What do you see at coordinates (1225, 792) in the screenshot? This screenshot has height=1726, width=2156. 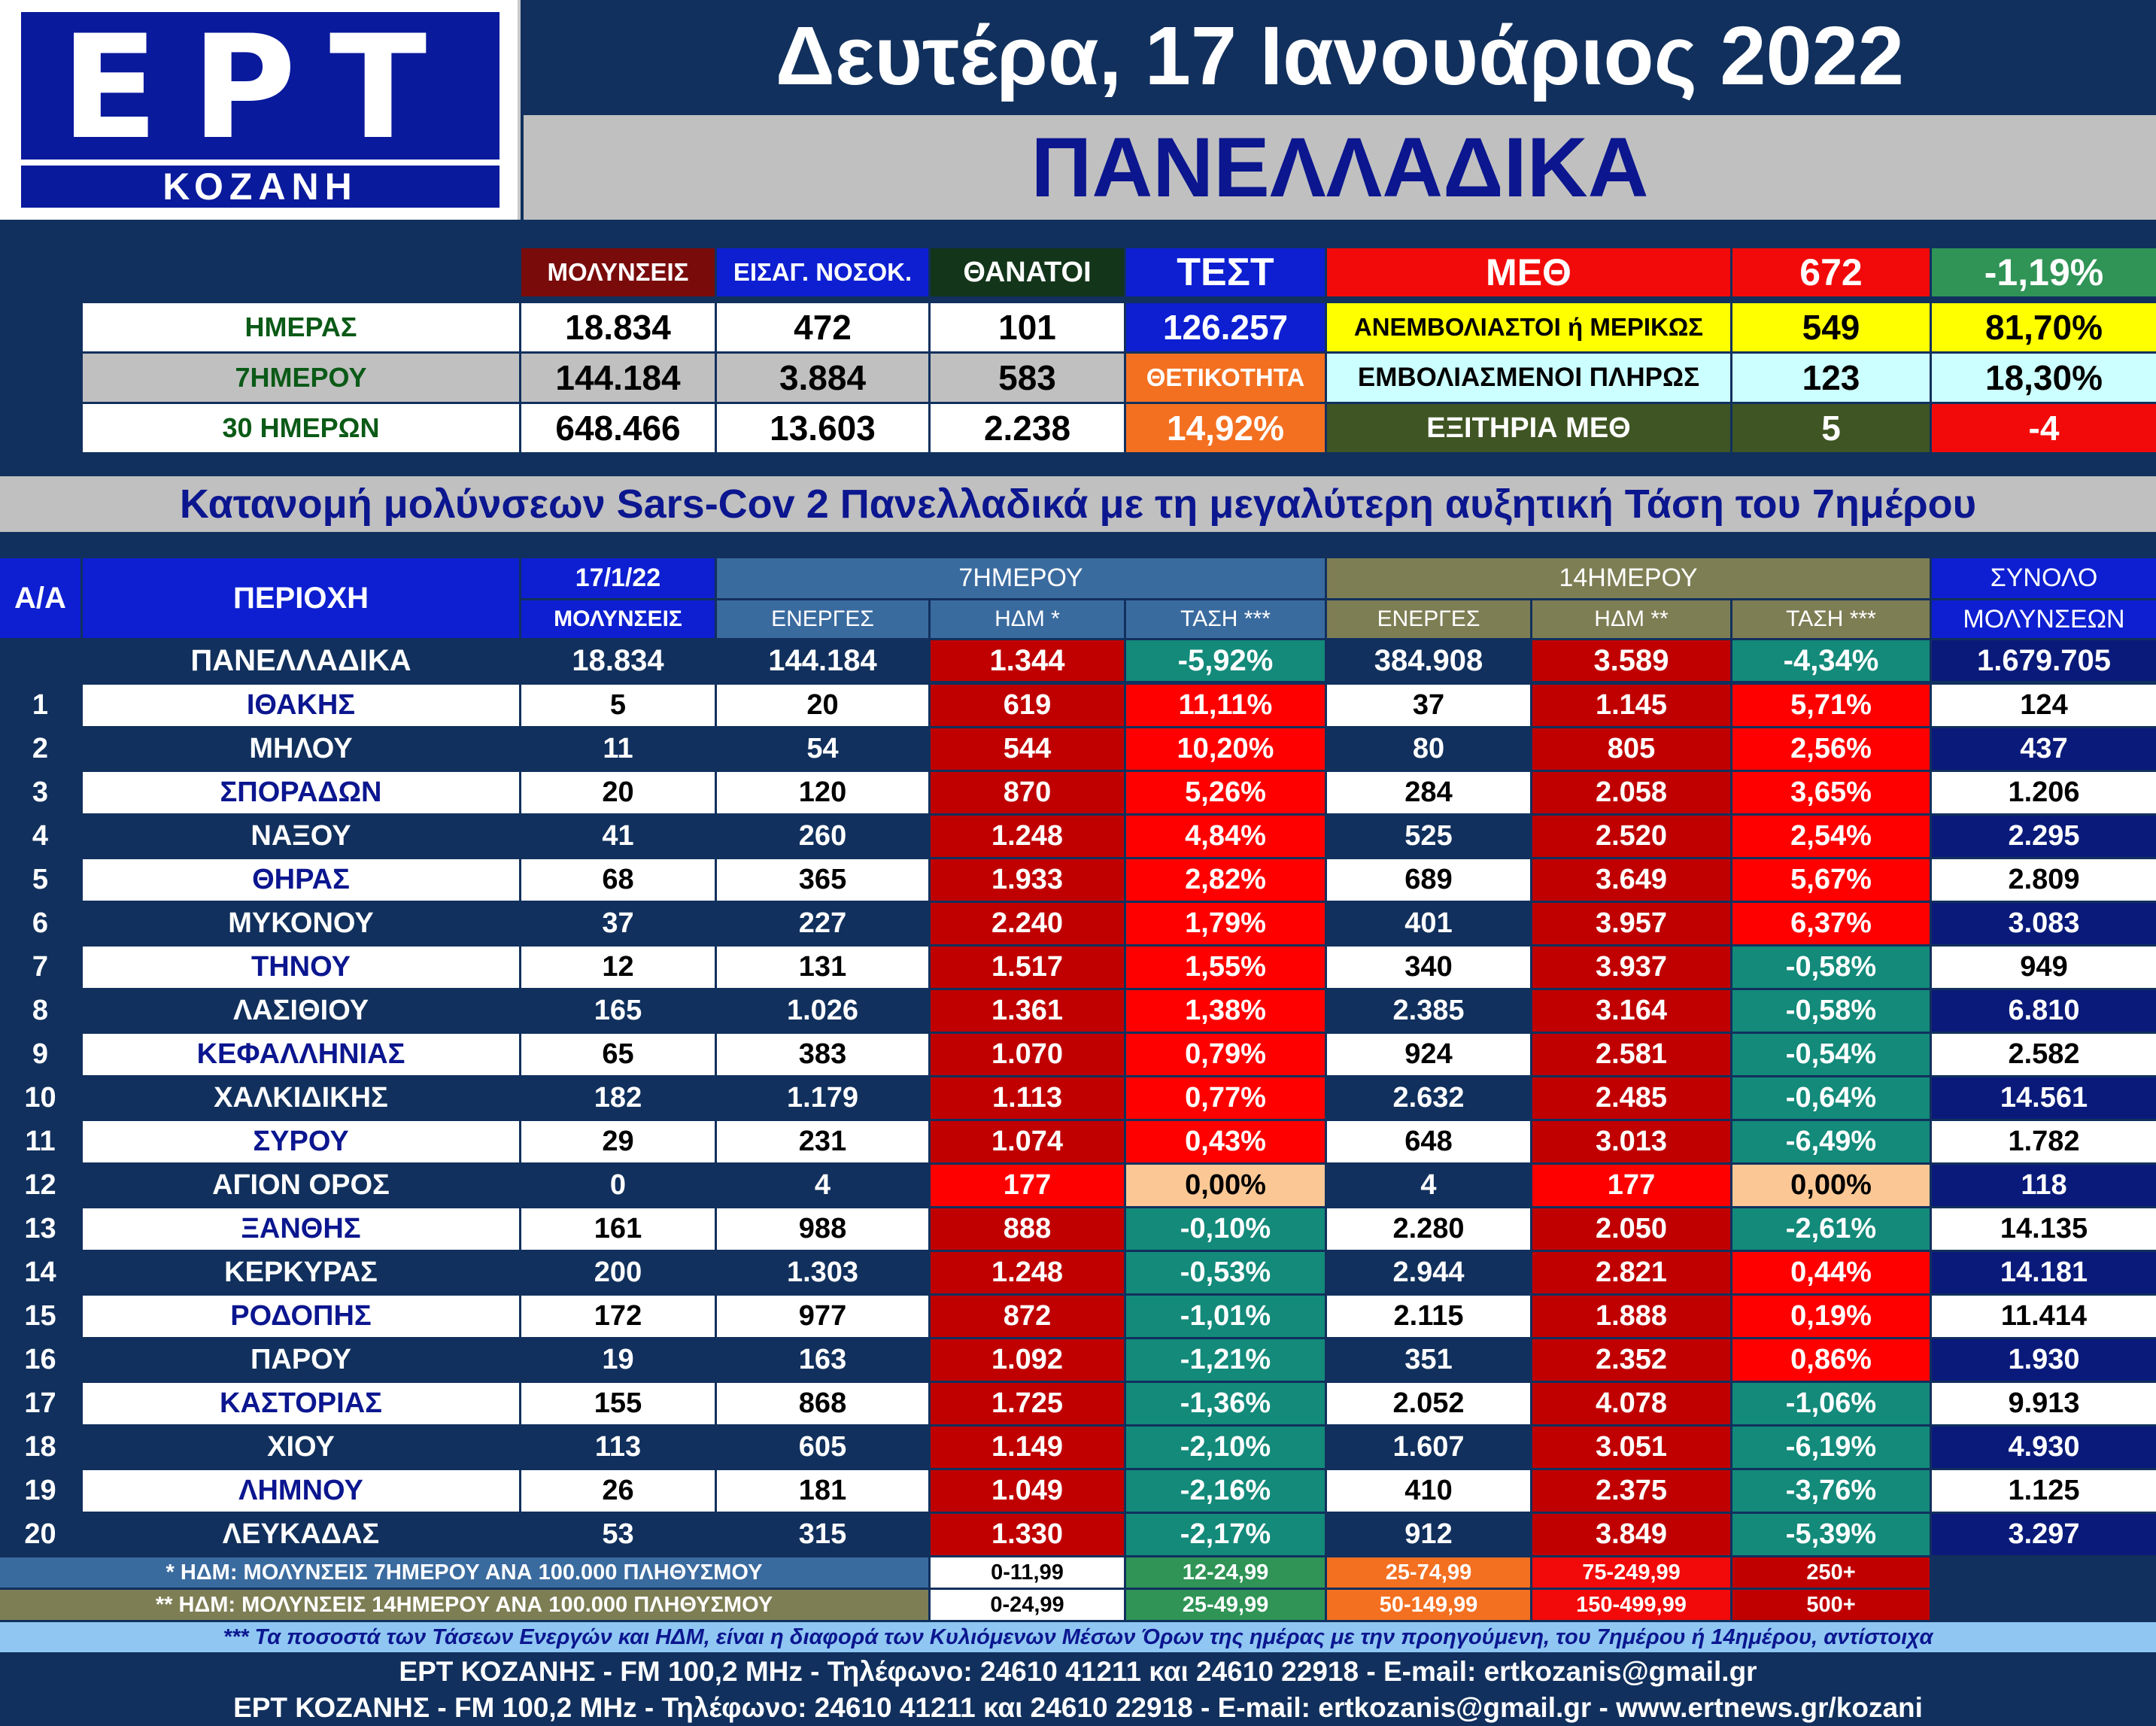 I see `cell-trend7: 5,26%` at bounding box center [1225, 792].